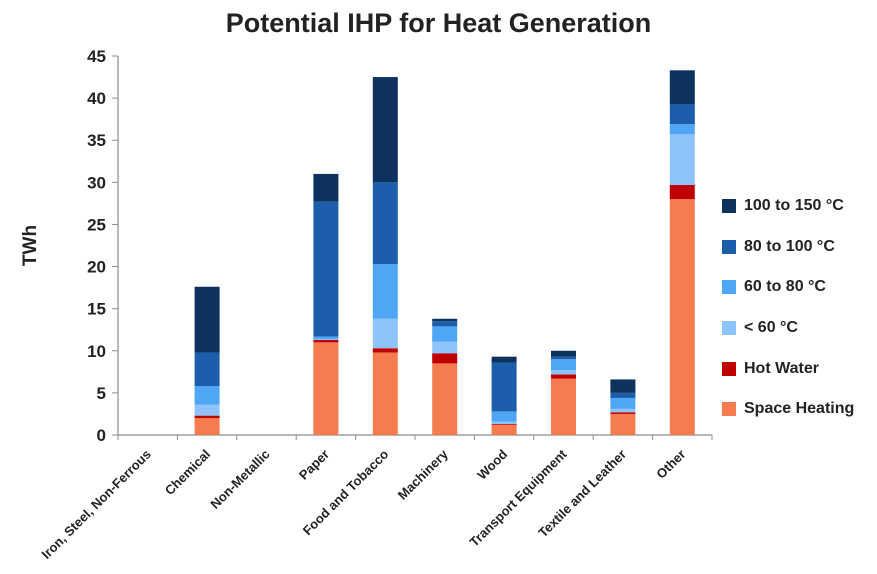 The width and height of the screenshot is (877, 574). I want to click on x-tick-label: Paper, so click(314, 465).